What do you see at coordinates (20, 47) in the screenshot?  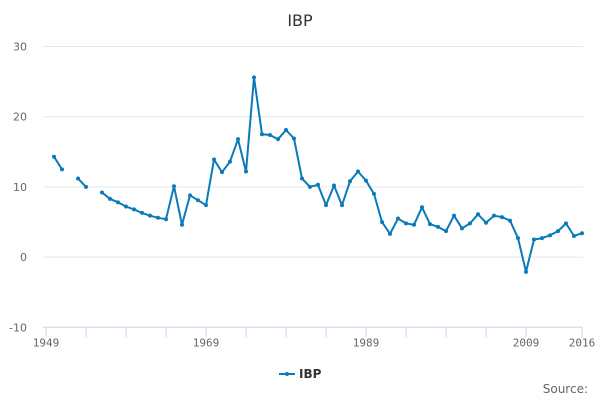 I see `y-tick-label: 30` at bounding box center [20, 47].